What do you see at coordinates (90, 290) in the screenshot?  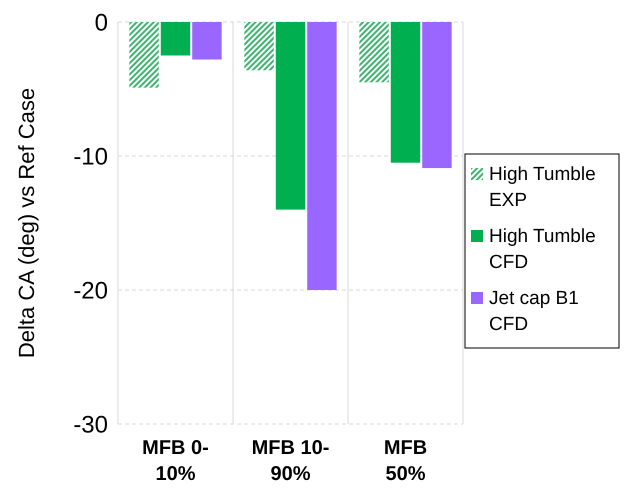 I see `y-tick-label: -20` at bounding box center [90, 290].